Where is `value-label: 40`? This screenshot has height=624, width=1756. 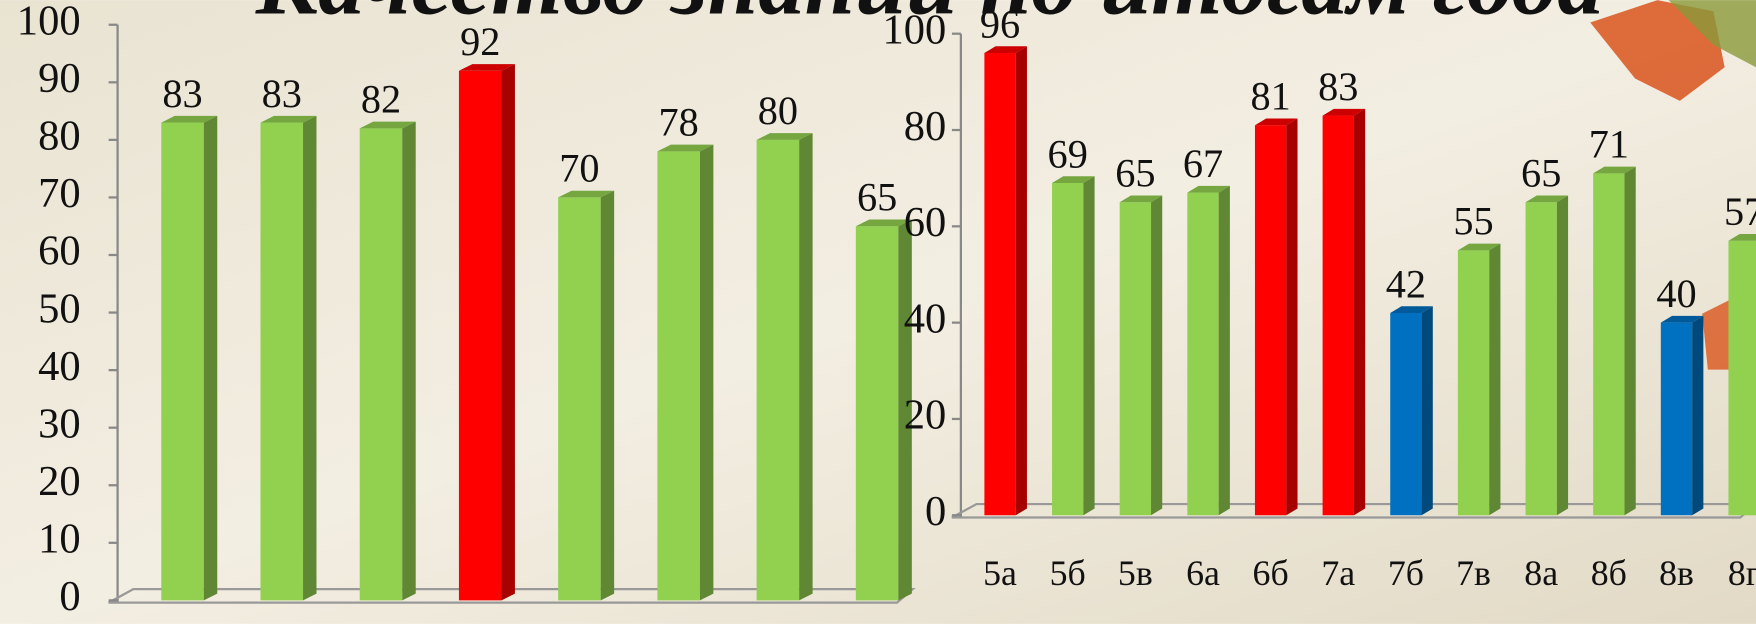 value-label: 40 is located at coordinates (1676, 293).